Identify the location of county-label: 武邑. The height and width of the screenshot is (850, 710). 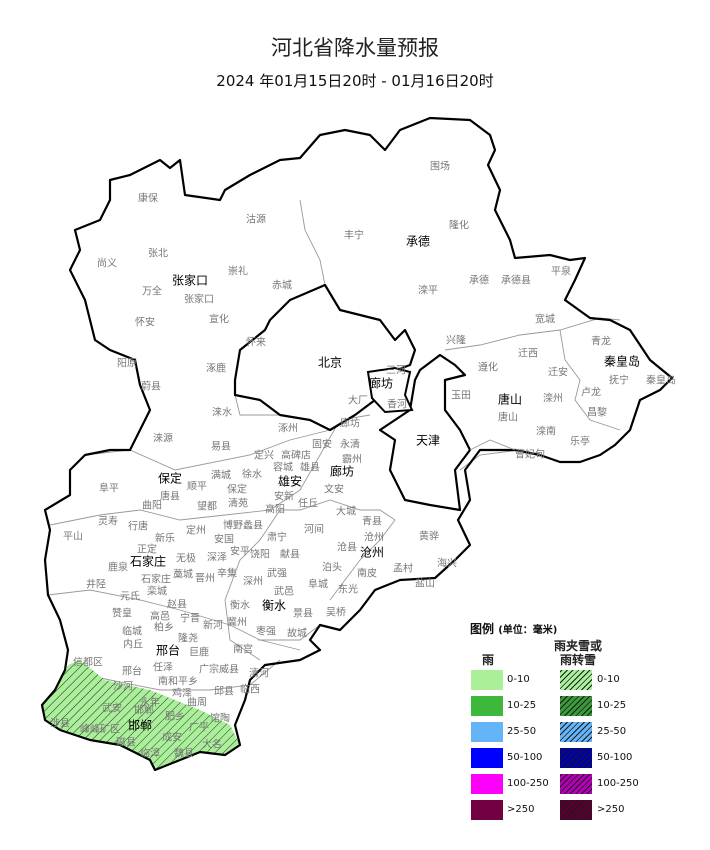
(284, 592).